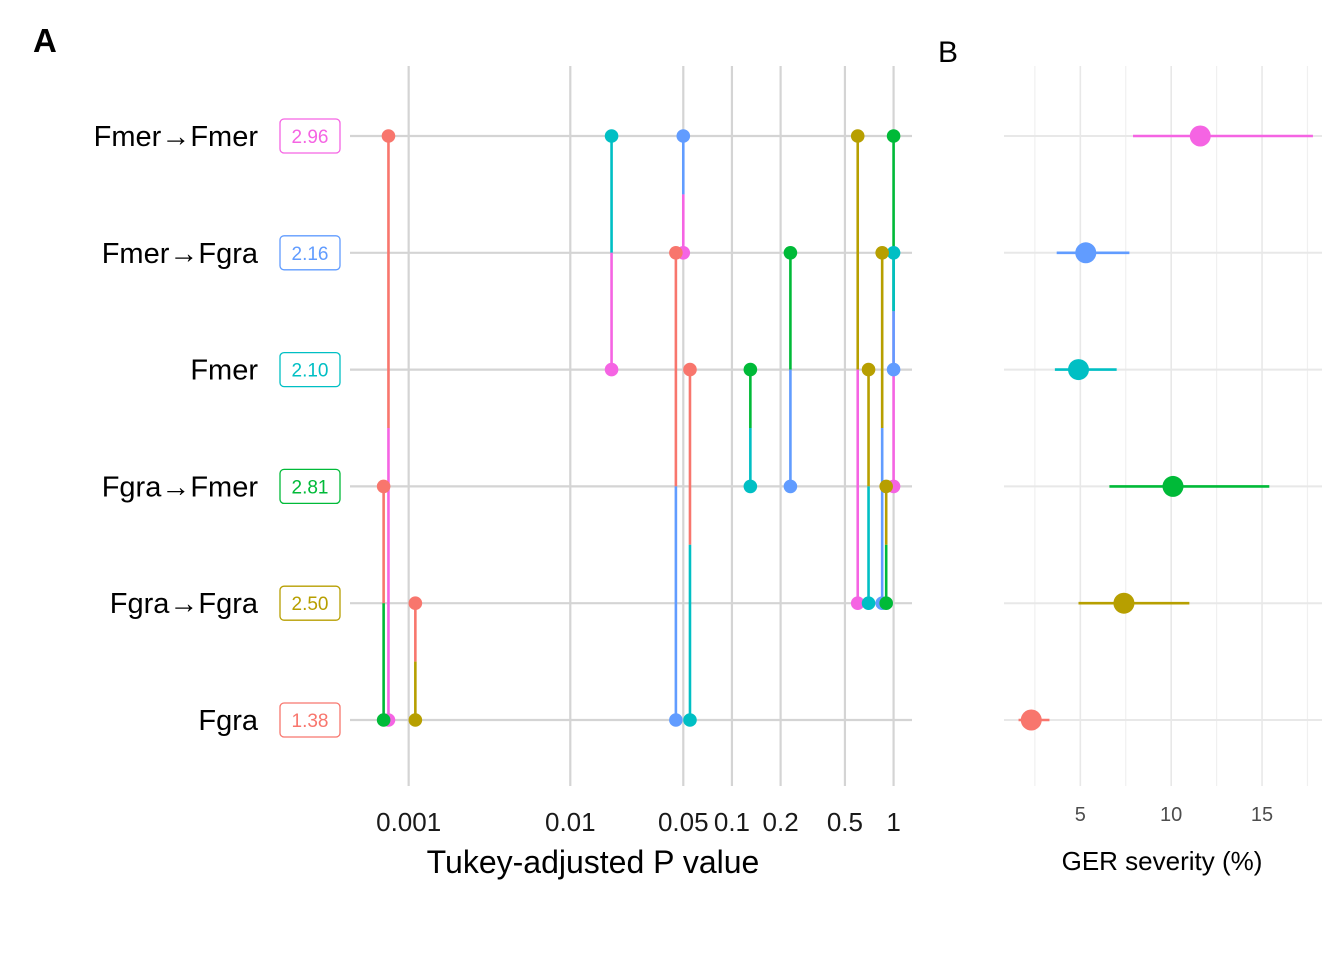 The image size is (1344, 960). Describe the element at coordinates (845, 822) in the screenshot. I see `x-tick-label-0.5: 0.5` at that location.